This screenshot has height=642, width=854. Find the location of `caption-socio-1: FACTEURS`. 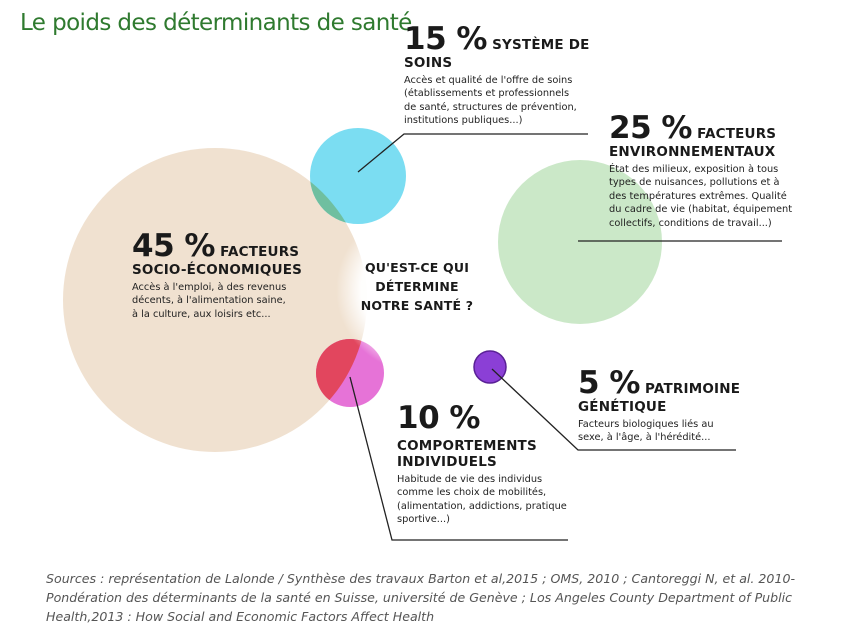

caption-socio-1: FACTEURS is located at coordinates (260, 252).